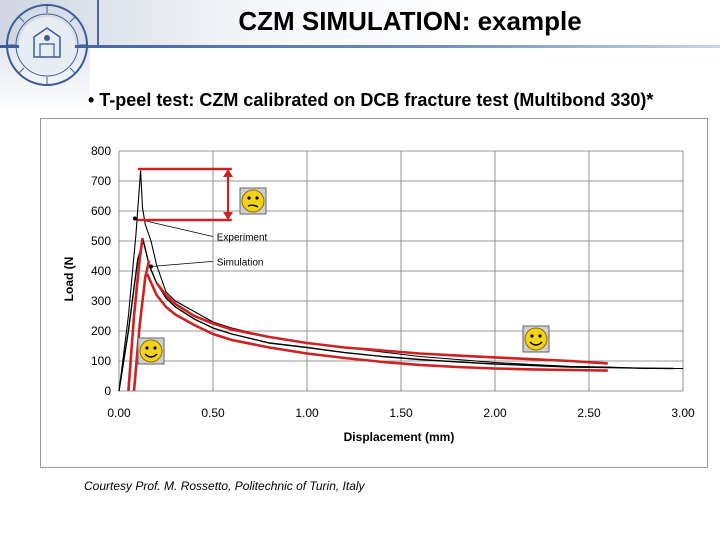  I want to click on university-seal-icon, so click(47, 45).